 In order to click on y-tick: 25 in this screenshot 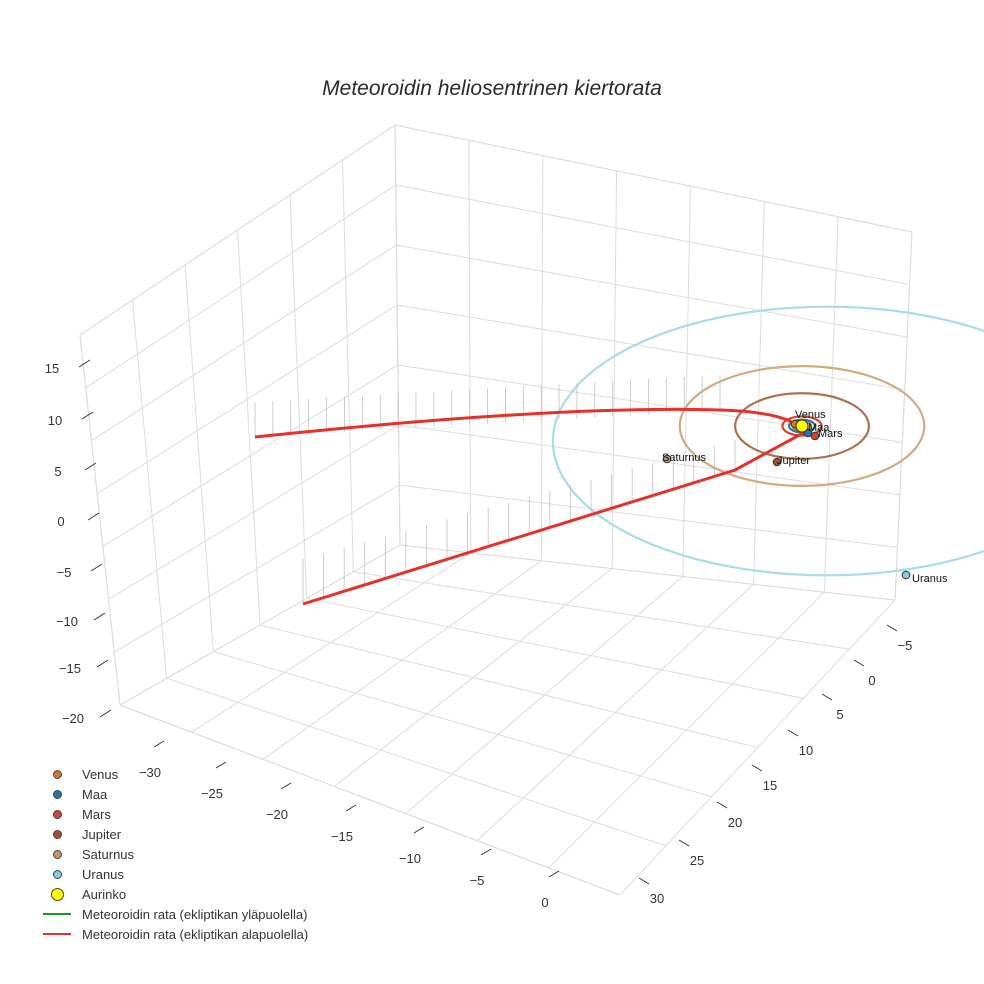, I will do `click(691, 853)`.